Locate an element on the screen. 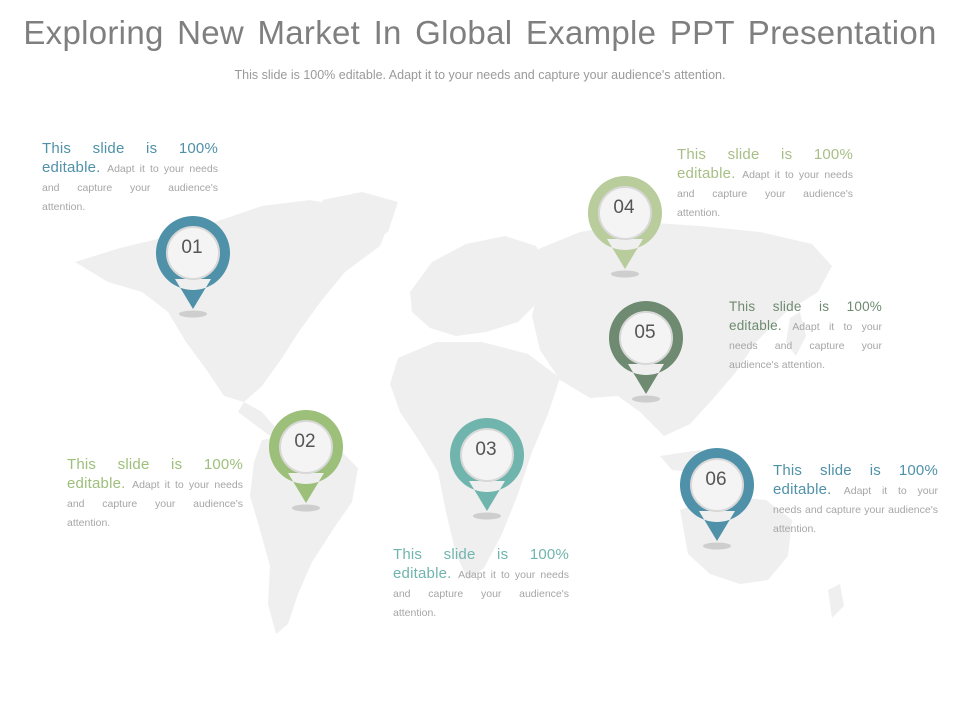 The width and height of the screenshot is (960, 720). location-pin-04: 04 is located at coordinates (626, 229).